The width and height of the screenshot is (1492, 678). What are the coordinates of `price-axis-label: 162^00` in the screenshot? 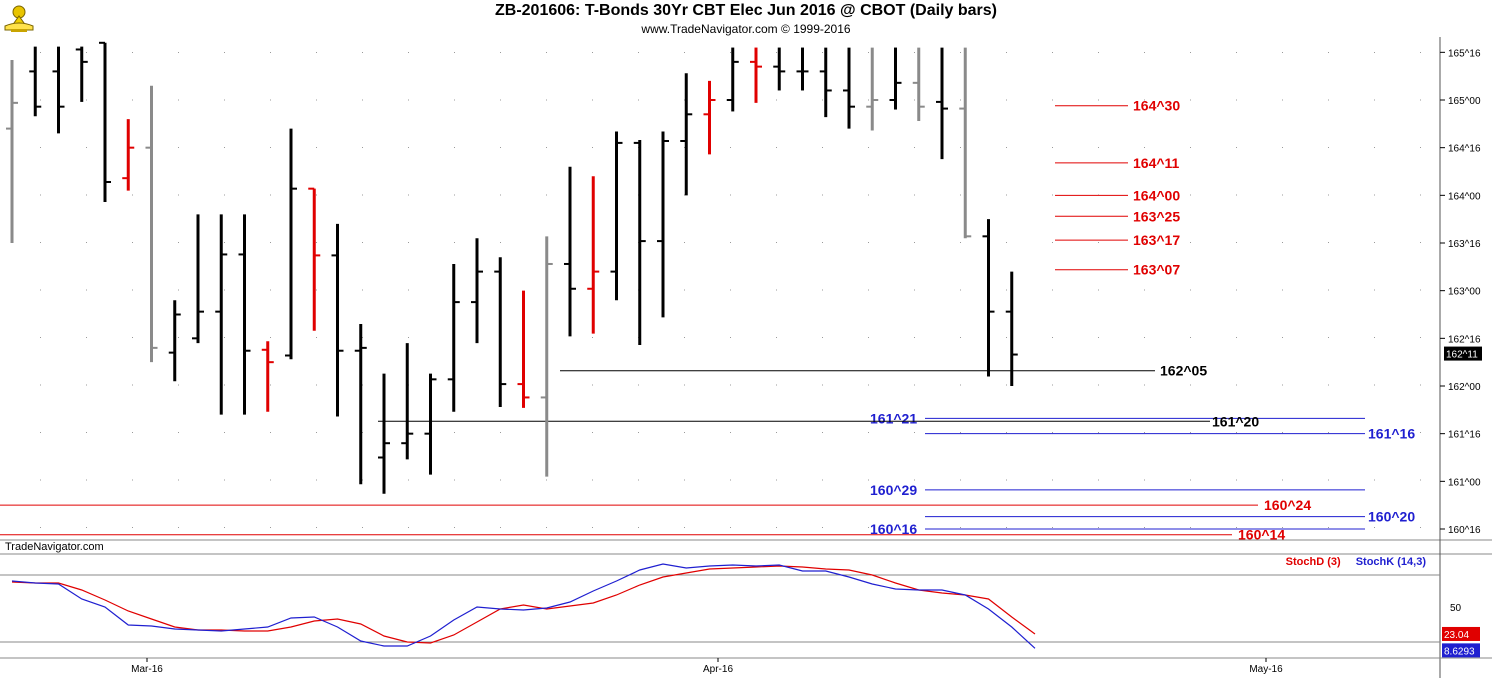 It's located at (1464, 387).